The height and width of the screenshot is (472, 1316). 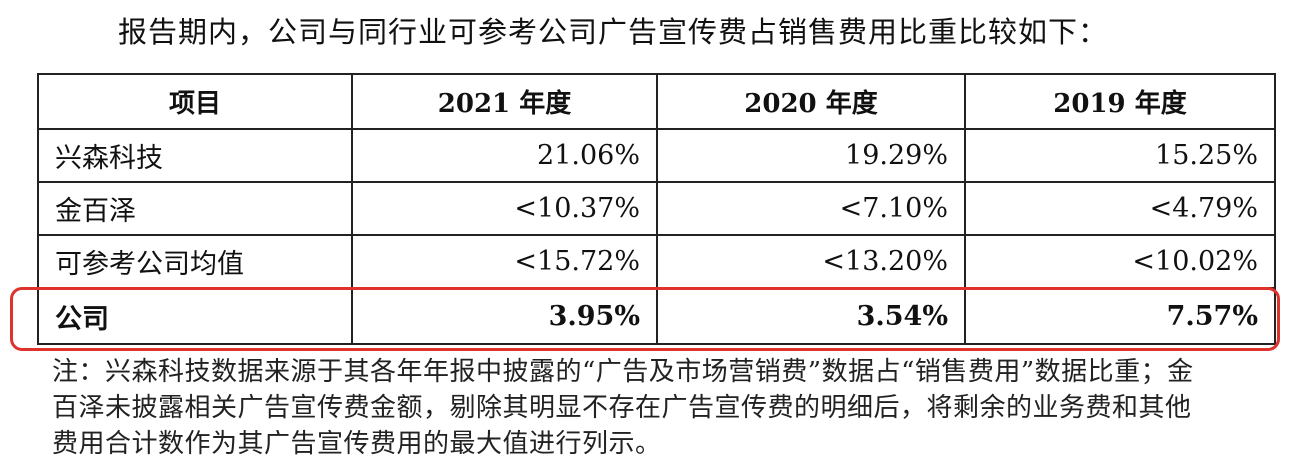 I want to click on header-2021: 2021 年度, so click(x=504, y=101).